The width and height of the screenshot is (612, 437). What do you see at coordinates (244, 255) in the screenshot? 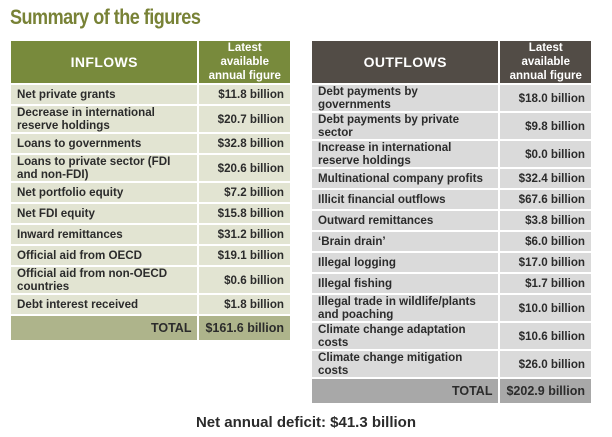
I see `row-value: $19.1 billion` at bounding box center [244, 255].